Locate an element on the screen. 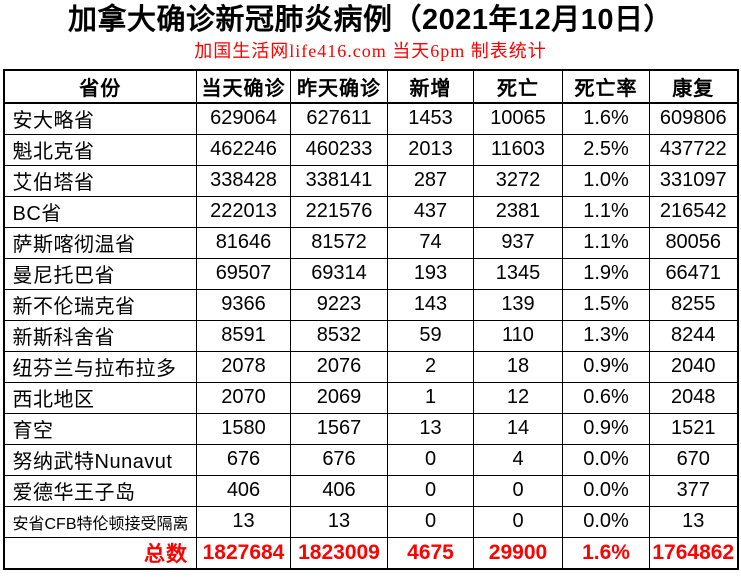 Image resolution: width=741 pixels, height=581 pixels. province-cell: 新斯科舍省 is located at coordinates (100, 335).